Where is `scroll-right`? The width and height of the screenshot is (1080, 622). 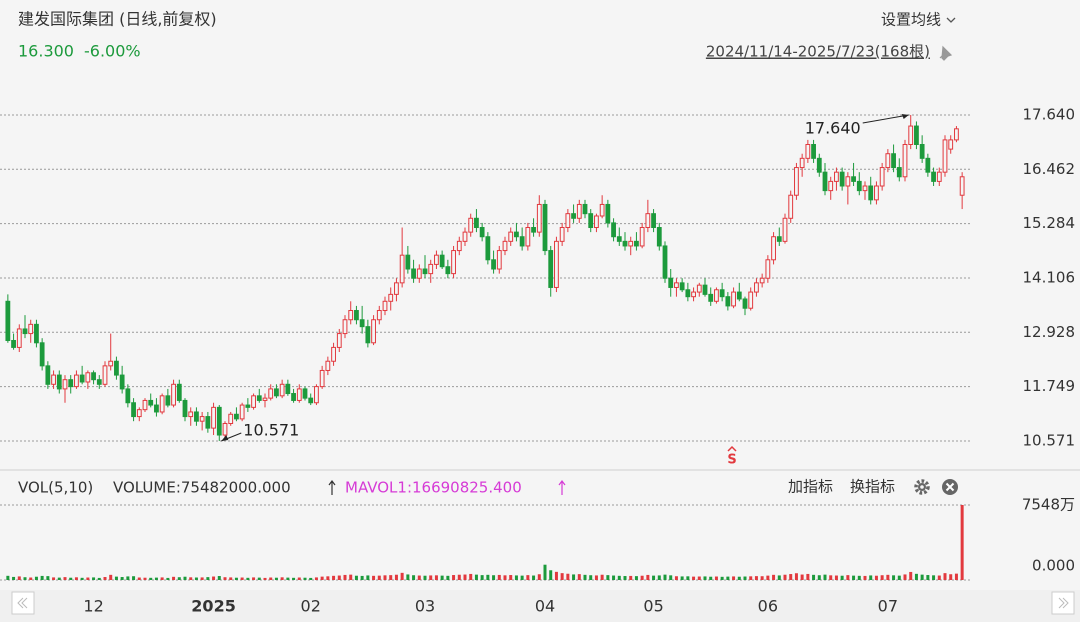 scroll-right is located at coordinates (1063, 603).